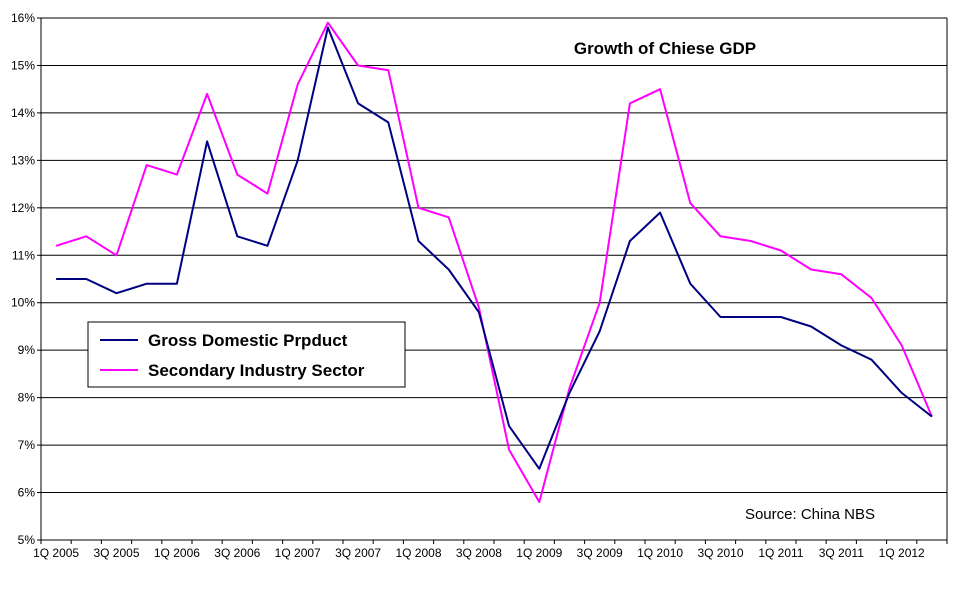  I want to click on y-tick-label: 11%, so click(23, 255).